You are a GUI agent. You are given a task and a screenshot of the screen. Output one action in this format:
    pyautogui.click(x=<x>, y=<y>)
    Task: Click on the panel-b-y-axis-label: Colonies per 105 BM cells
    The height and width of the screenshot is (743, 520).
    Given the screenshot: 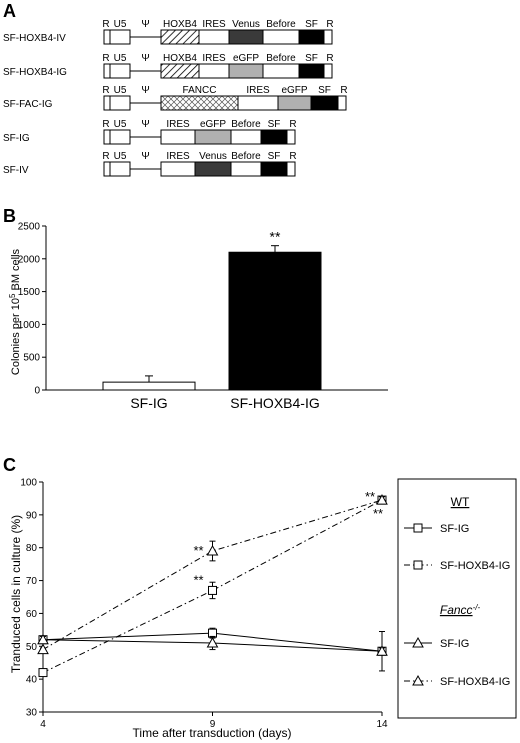 What is the action you would take?
    pyautogui.click(x=15, y=311)
    